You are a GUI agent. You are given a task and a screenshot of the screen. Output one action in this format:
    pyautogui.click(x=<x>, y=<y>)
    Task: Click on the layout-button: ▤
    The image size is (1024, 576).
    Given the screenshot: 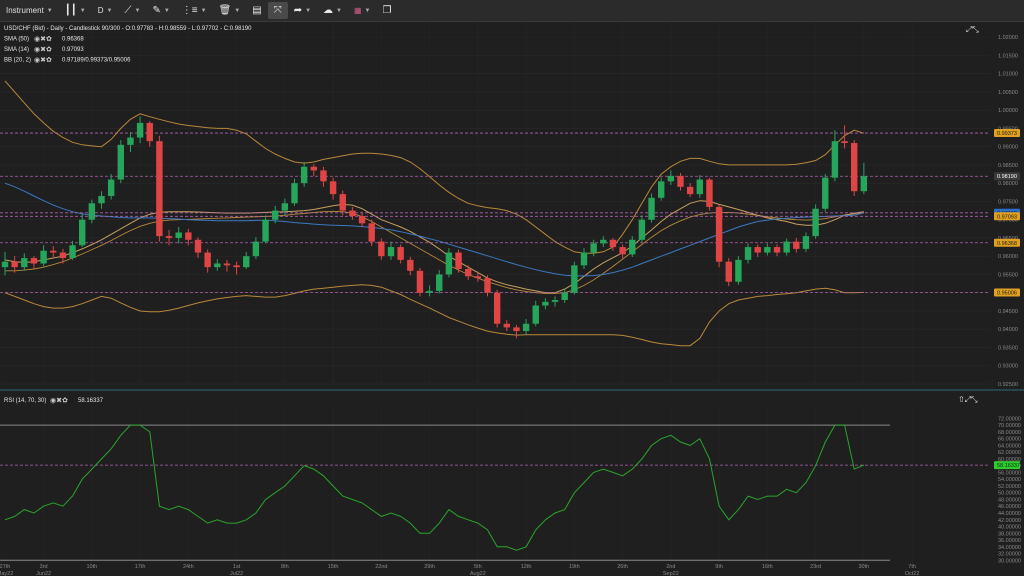 What is the action you would take?
    pyautogui.click(x=256, y=10)
    